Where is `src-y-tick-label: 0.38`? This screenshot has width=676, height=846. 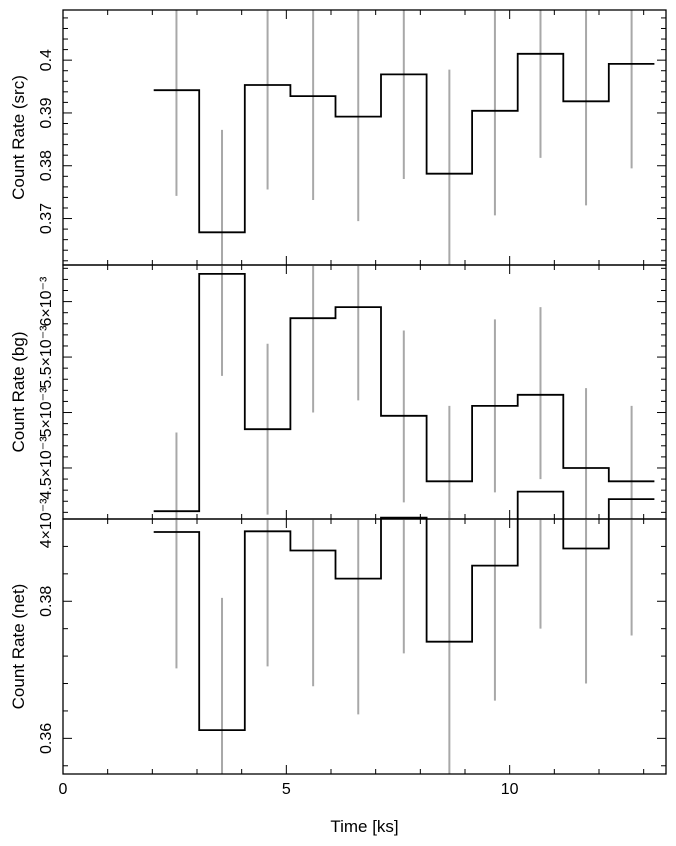 src-y-tick-label: 0.38 is located at coordinates (46, 165).